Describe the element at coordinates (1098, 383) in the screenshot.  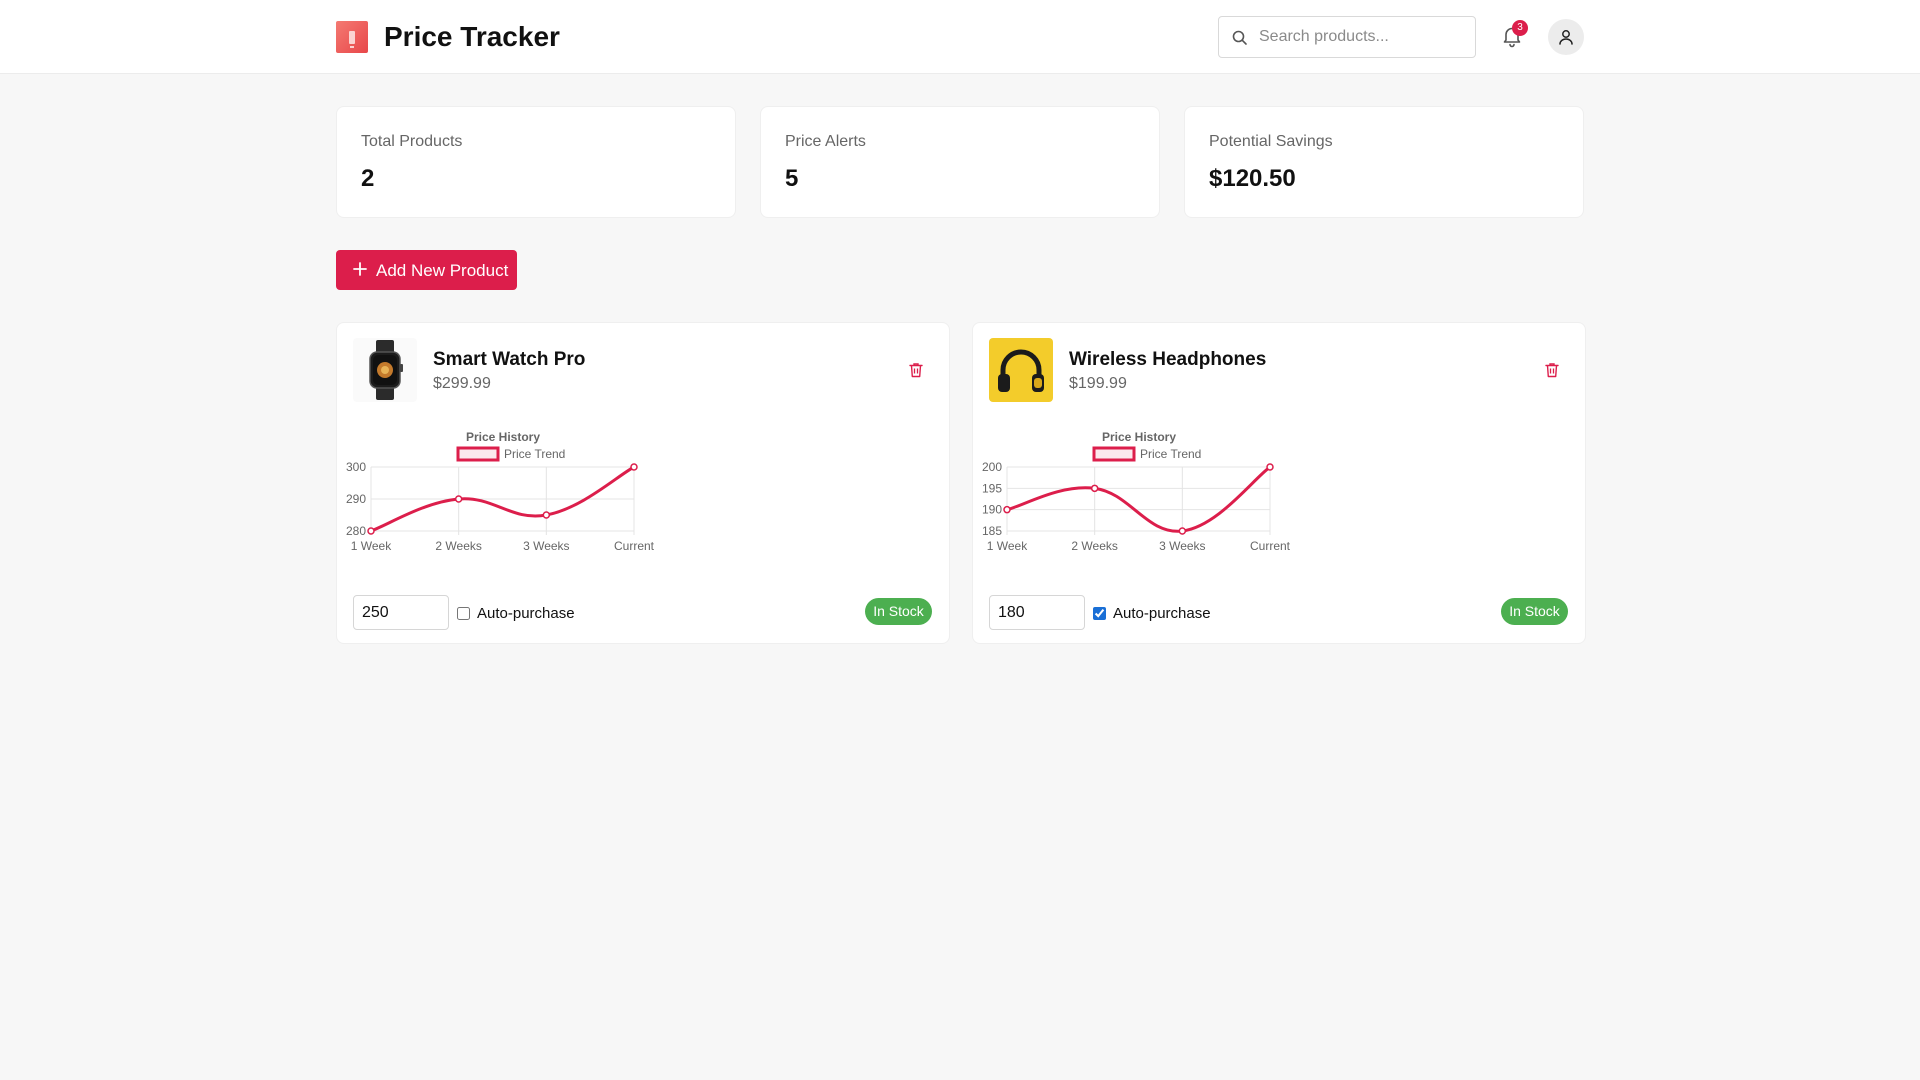
I see `product-price: $199.99` at that location.